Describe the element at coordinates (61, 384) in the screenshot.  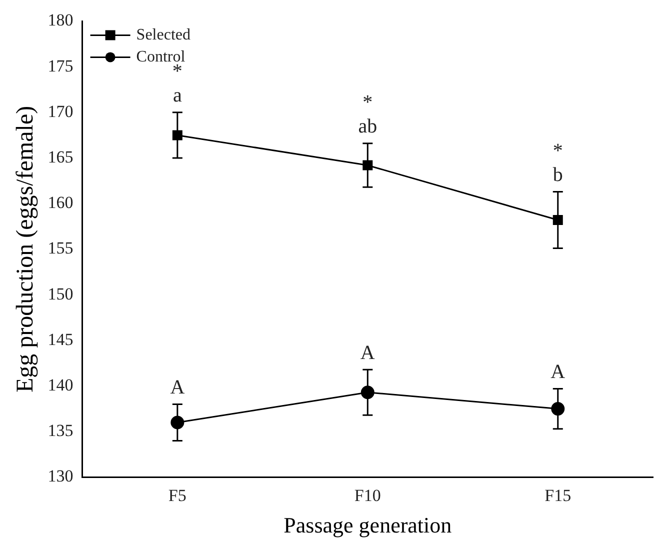
I see `y-tick-label: 140` at that location.